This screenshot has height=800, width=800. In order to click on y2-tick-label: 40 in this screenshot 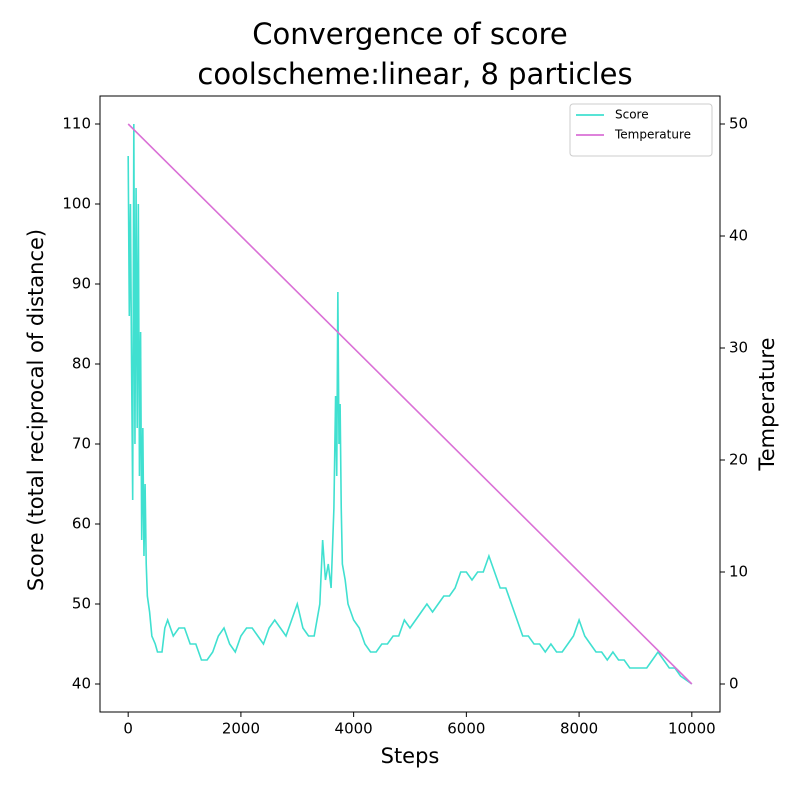, I will do `click(738, 236)`.